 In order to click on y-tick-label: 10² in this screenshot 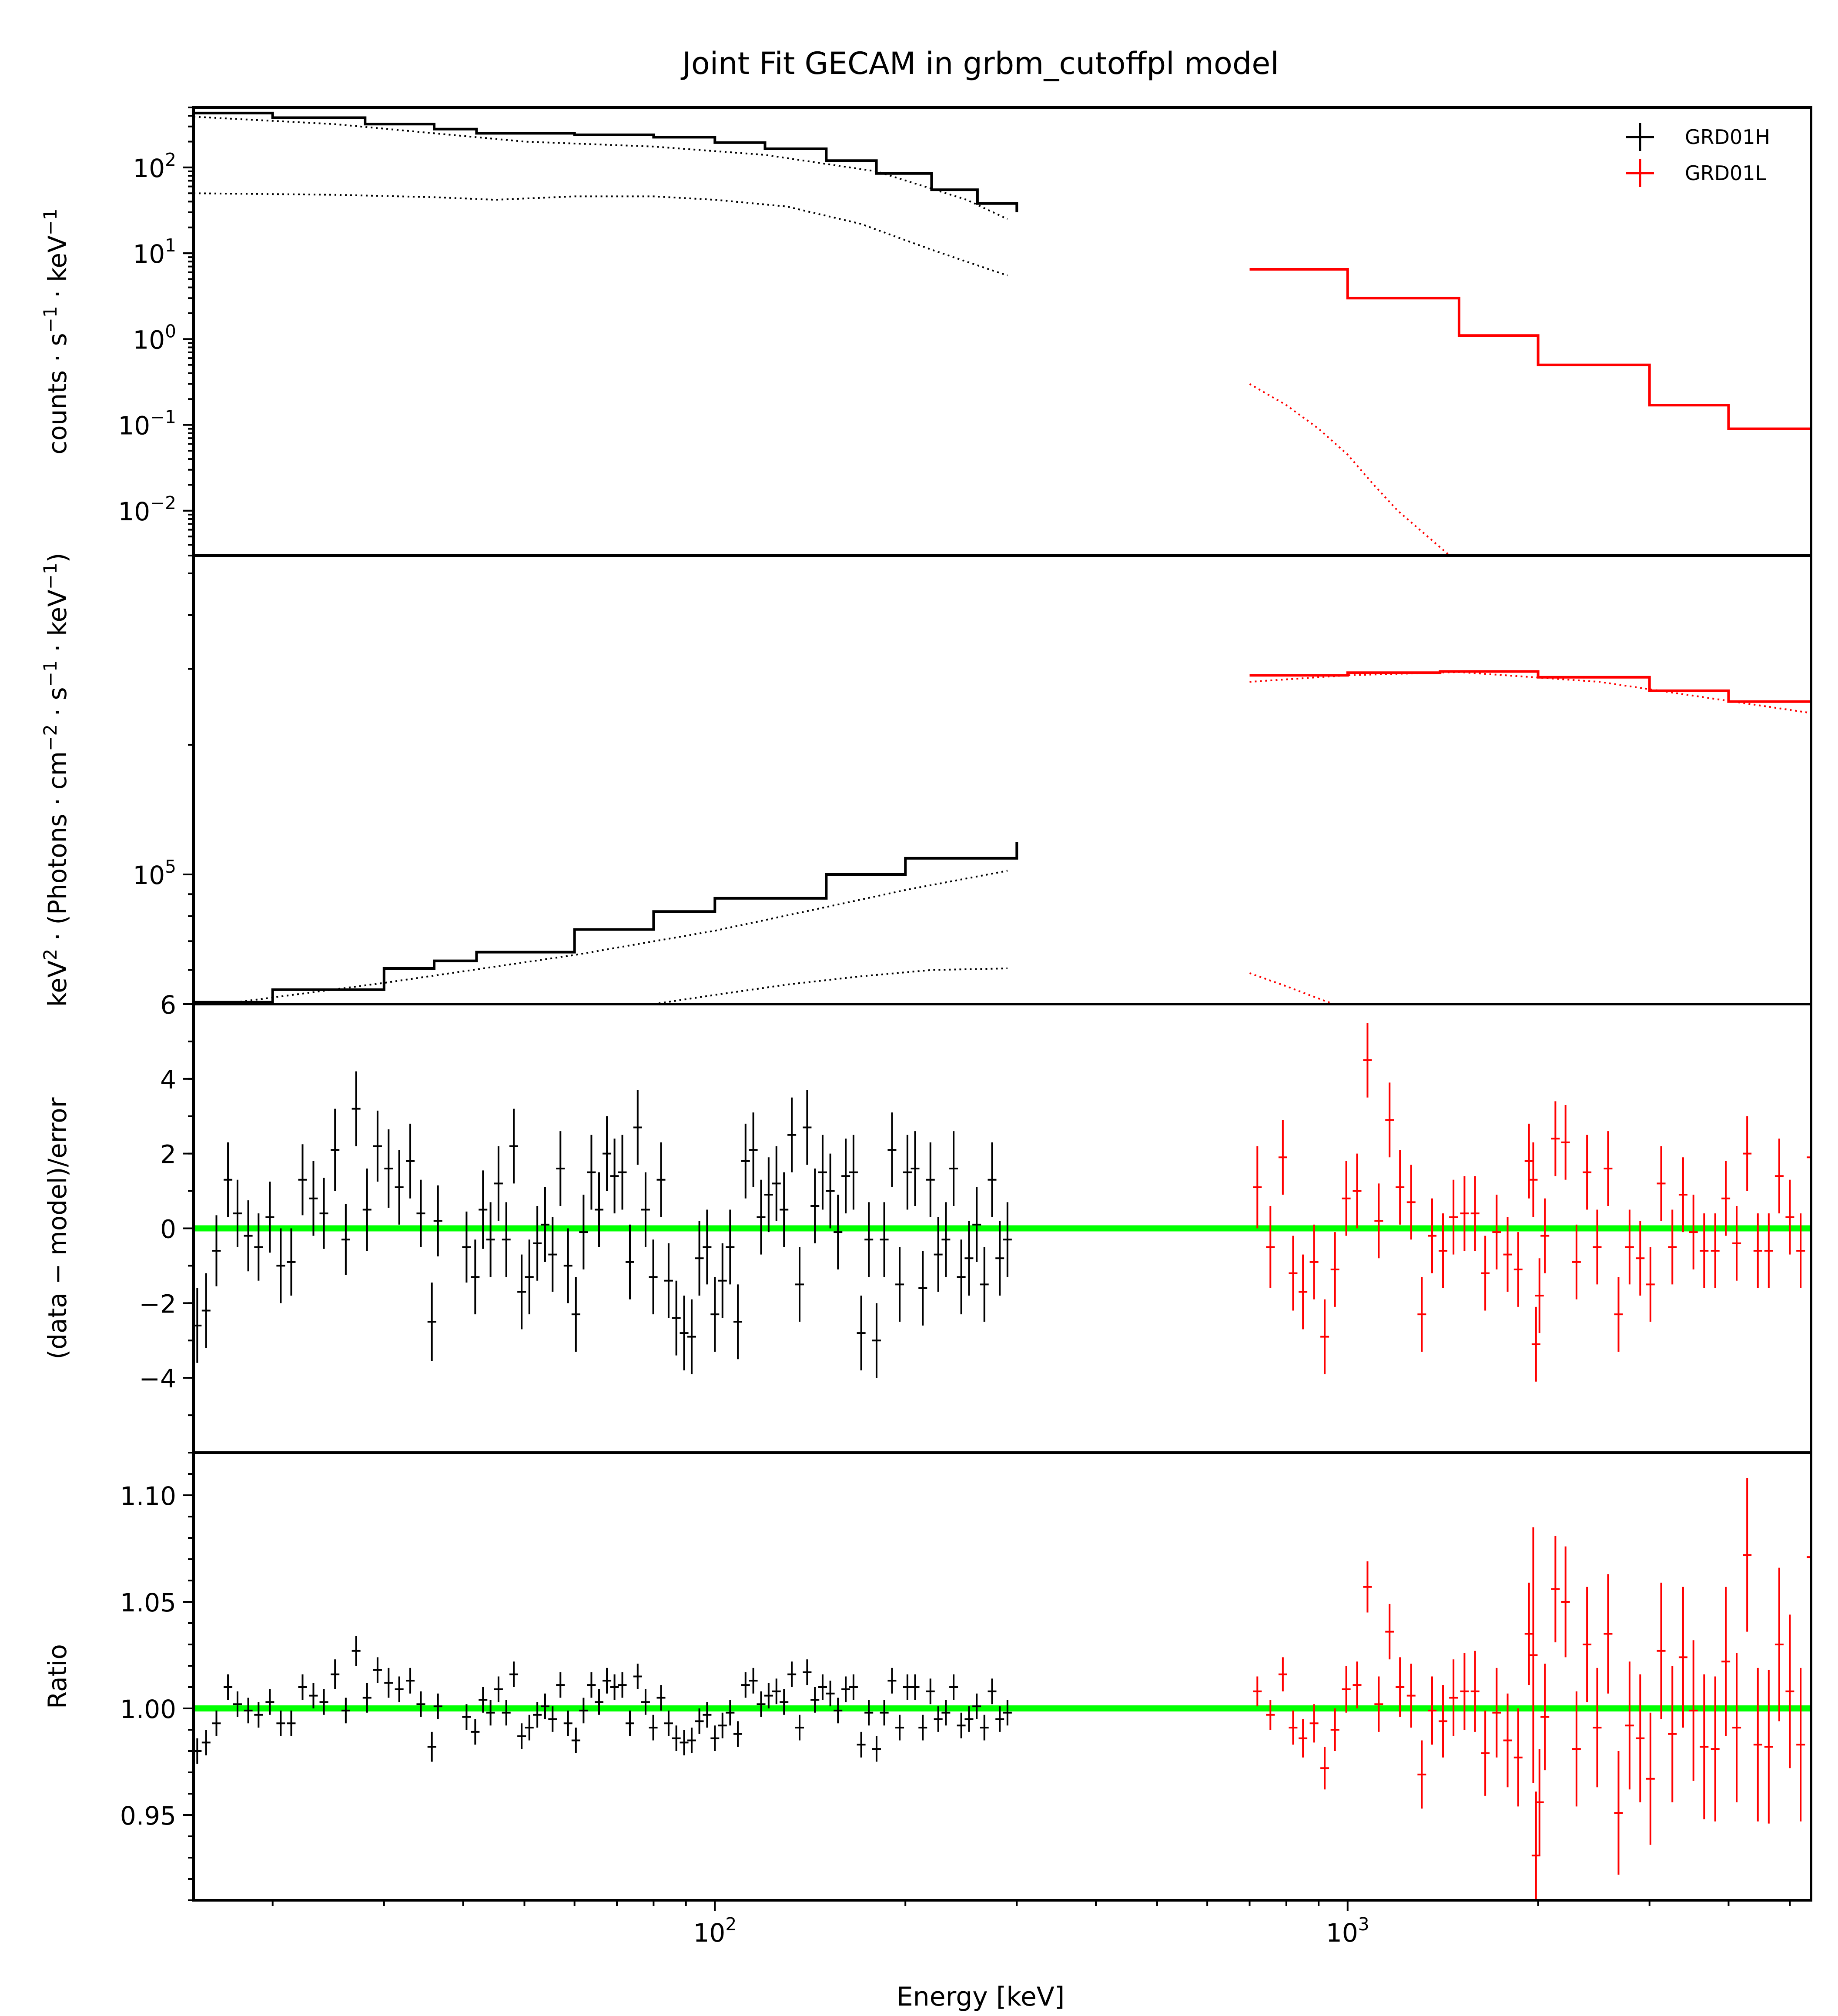, I will do `click(155, 166)`.